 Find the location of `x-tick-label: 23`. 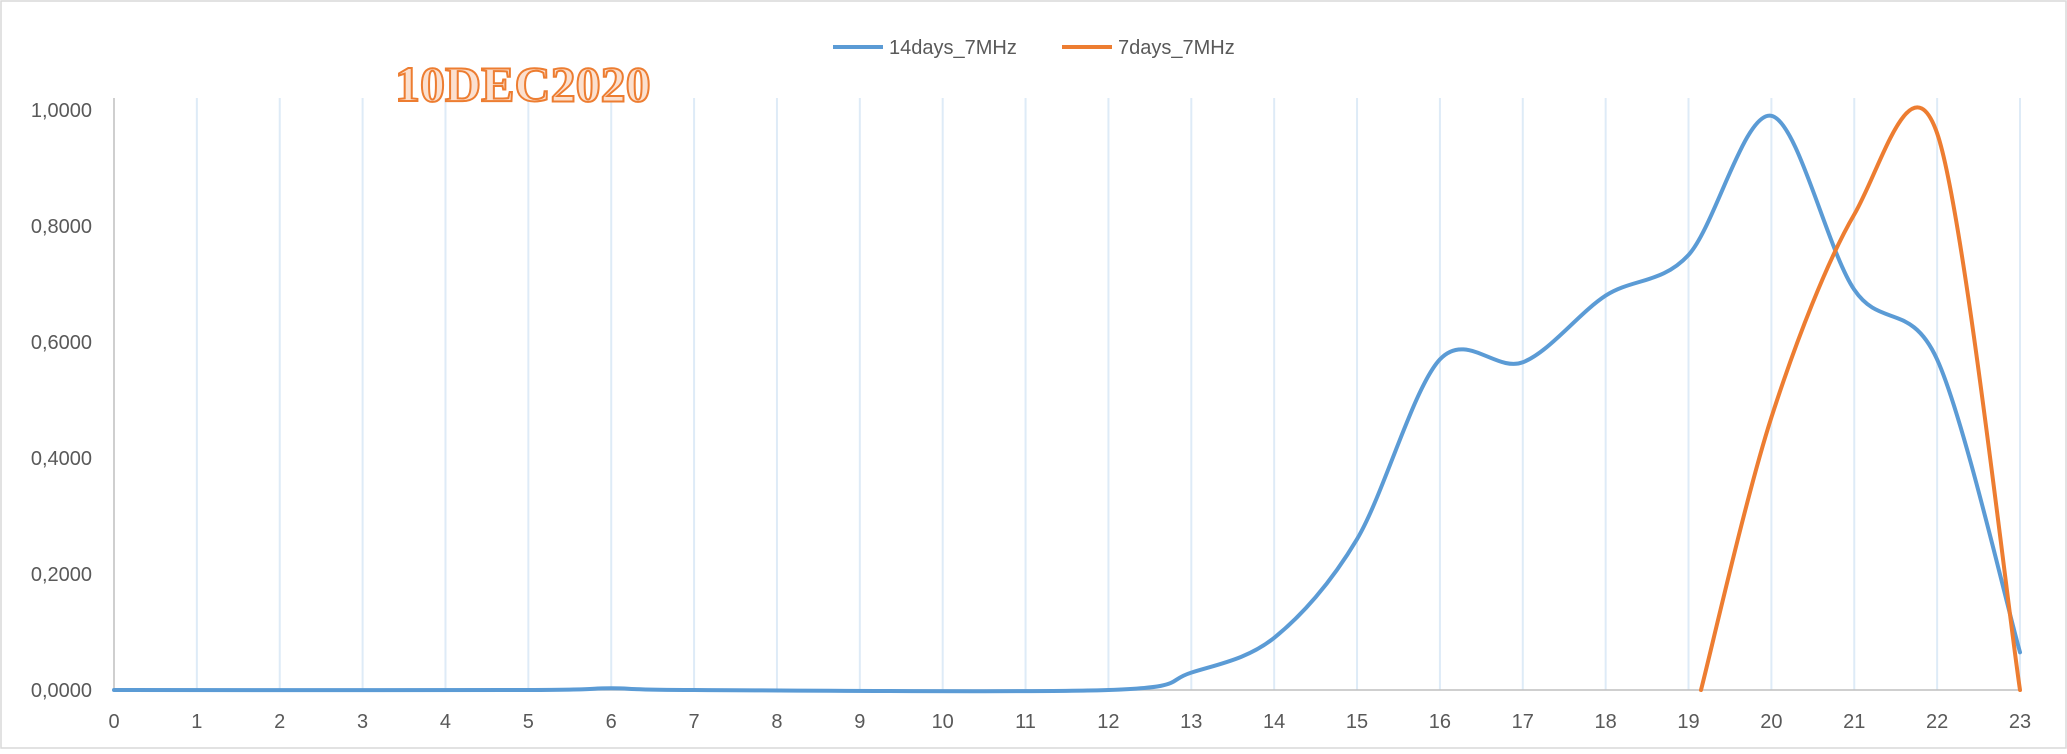

x-tick-label: 23 is located at coordinates (2020, 722).